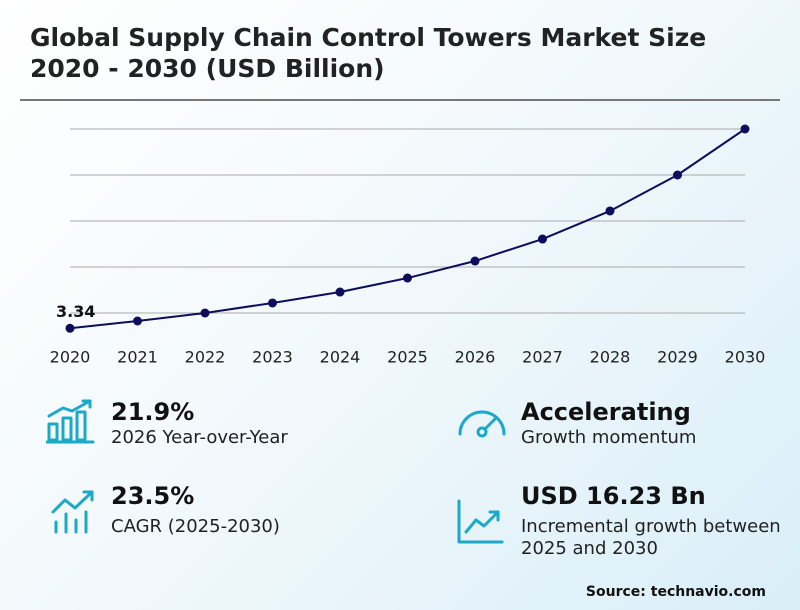 This screenshot has width=800, height=610. Describe the element at coordinates (205, 357) in the screenshot. I see `x-tick-label: 2022` at that location.